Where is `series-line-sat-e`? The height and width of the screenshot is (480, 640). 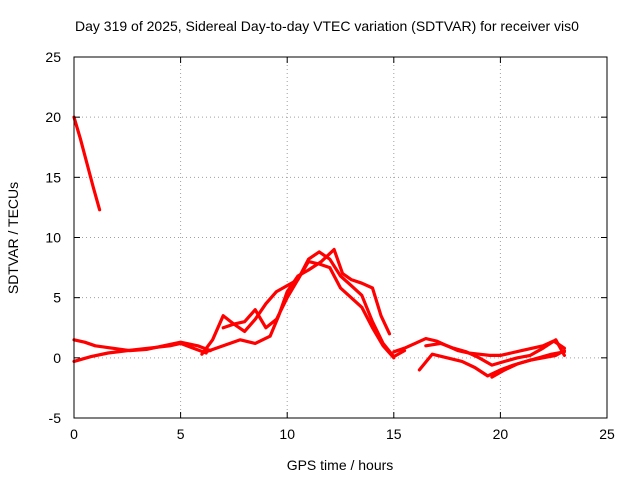
series-line-sat-e is located at coordinates (298, 300).